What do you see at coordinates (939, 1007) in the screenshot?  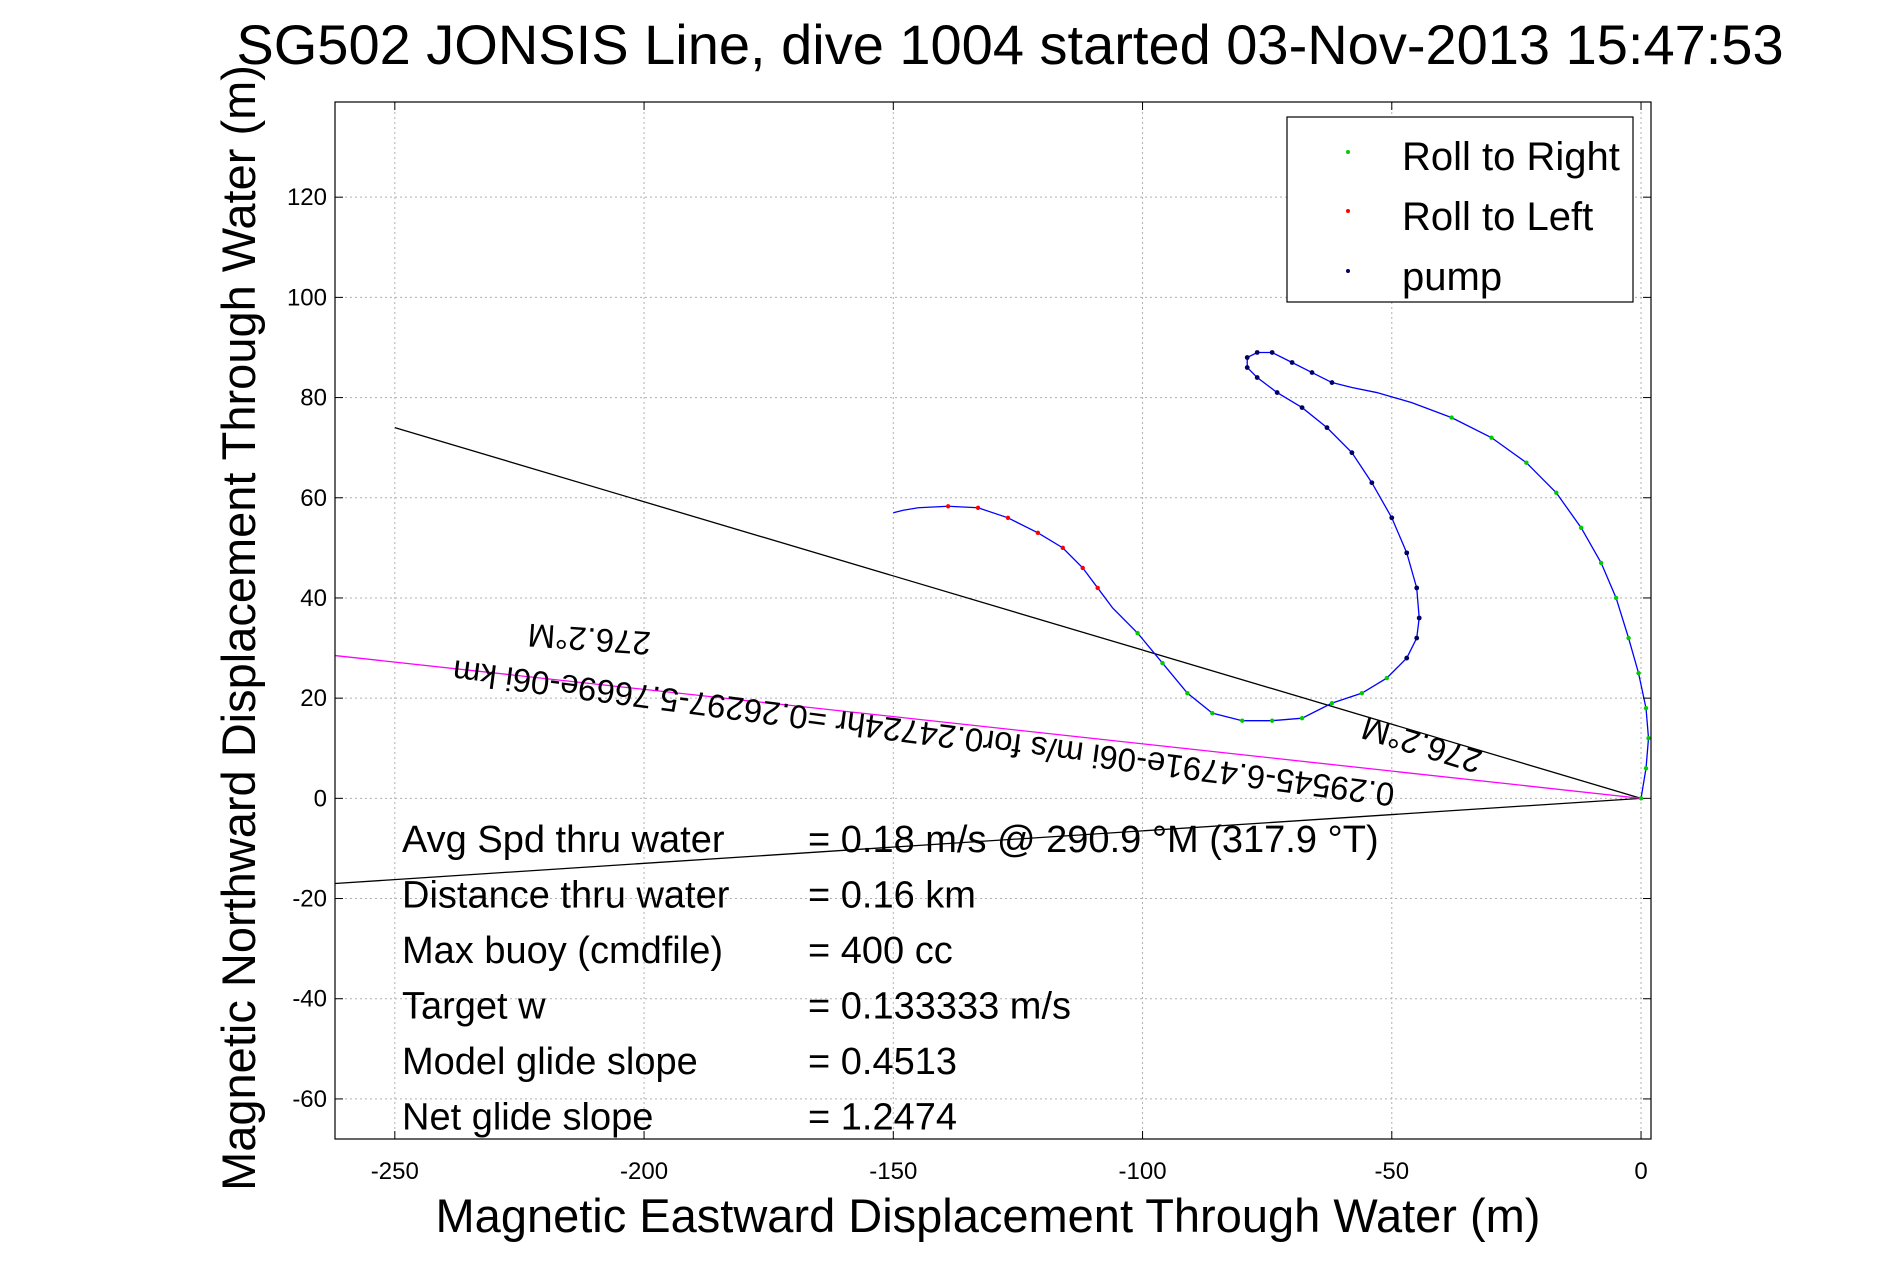 I see `stat-value: = 0.133333 m/s` at bounding box center [939, 1007].